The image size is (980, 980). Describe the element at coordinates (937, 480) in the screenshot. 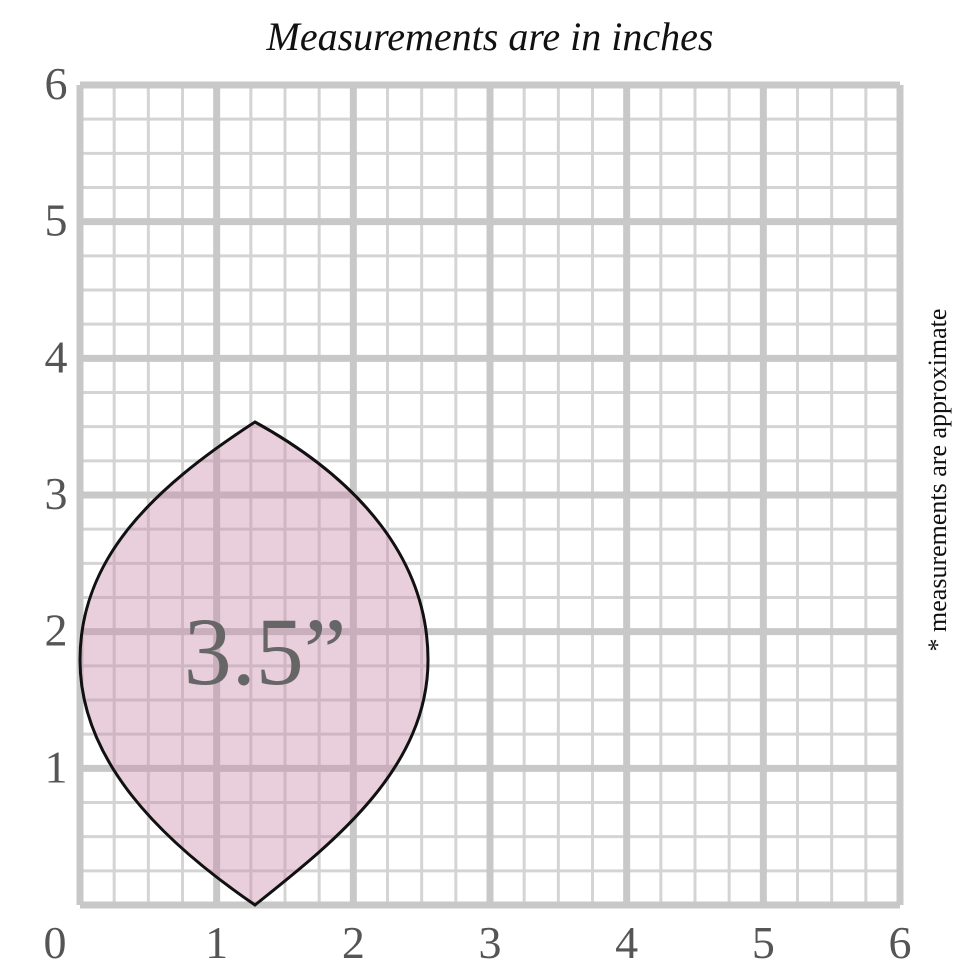

I see `note: * measurements are approximate` at that location.